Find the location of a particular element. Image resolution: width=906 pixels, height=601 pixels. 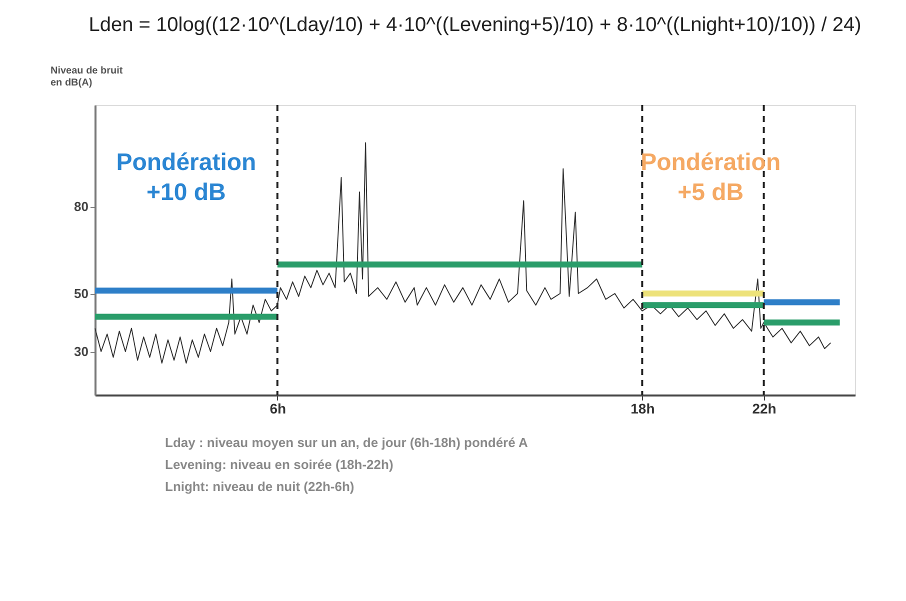

text: Levening: niveau en soirée (18h-22h) is located at coordinates (279, 464).